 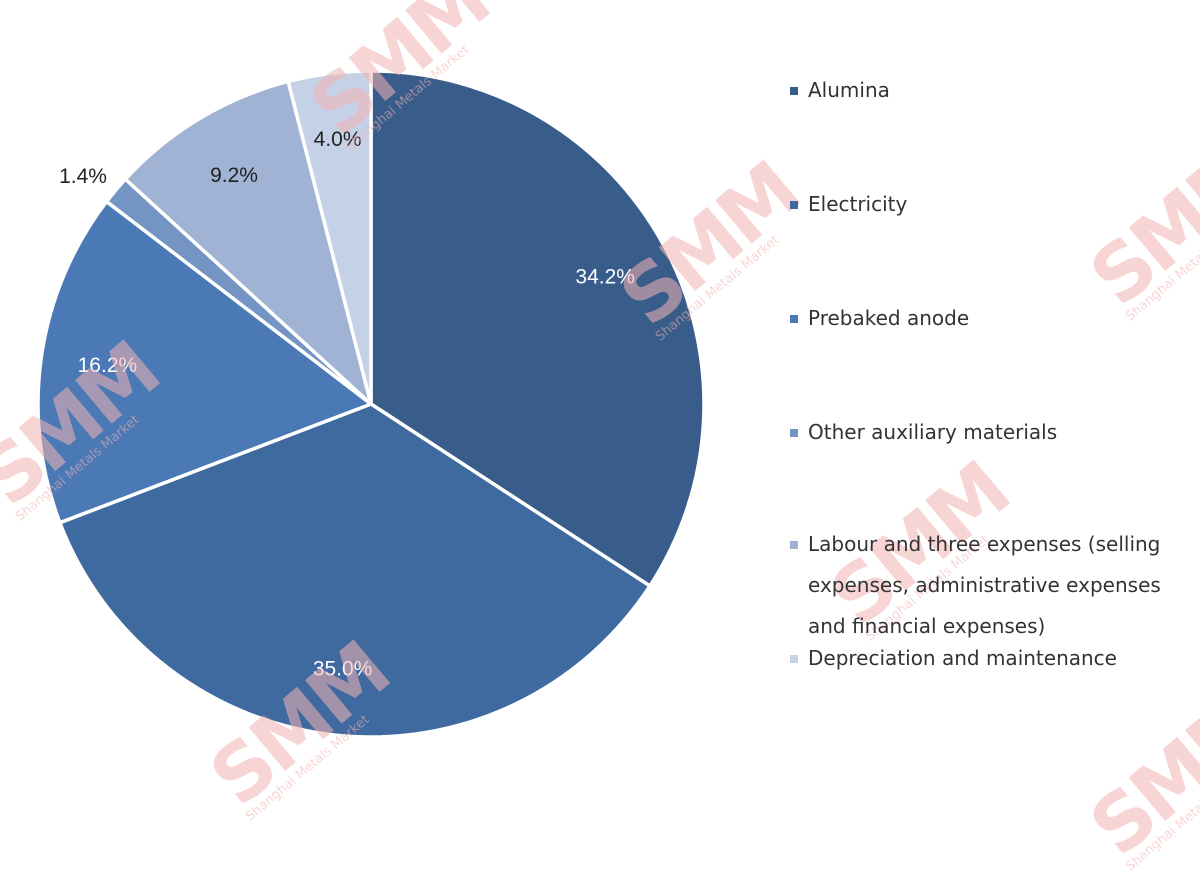 What do you see at coordinates (858, 204) in the screenshot?
I see `legend-label: Electricity` at bounding box center [858, 204].